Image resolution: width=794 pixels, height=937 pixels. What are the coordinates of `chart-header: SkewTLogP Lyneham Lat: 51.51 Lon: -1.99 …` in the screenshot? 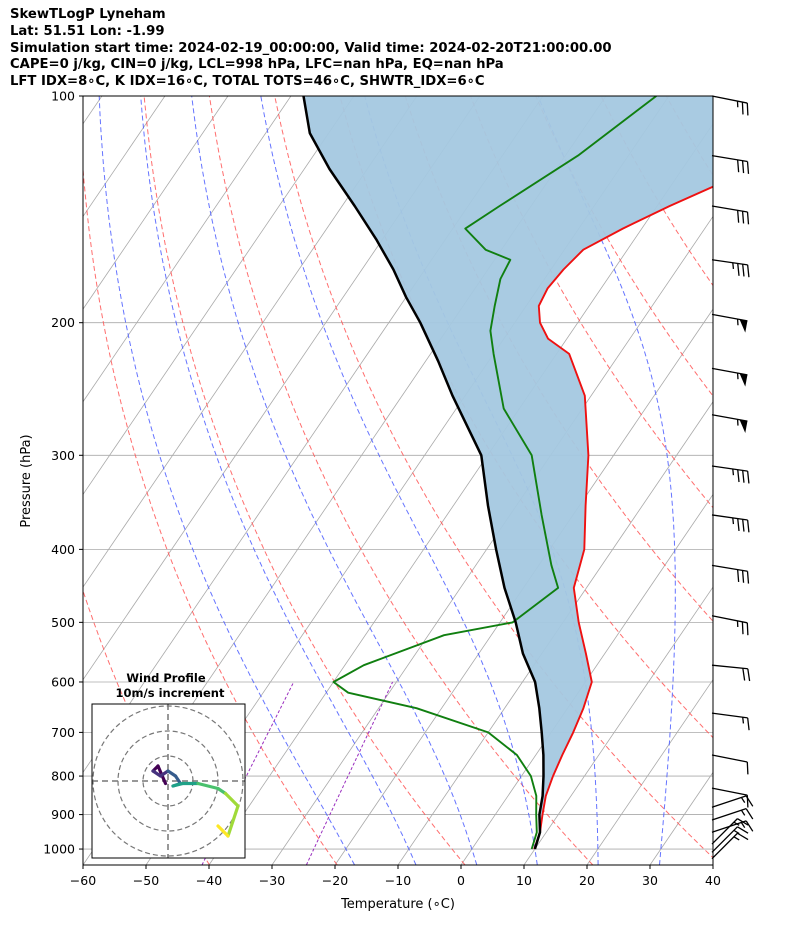 It's located at (311, 49).